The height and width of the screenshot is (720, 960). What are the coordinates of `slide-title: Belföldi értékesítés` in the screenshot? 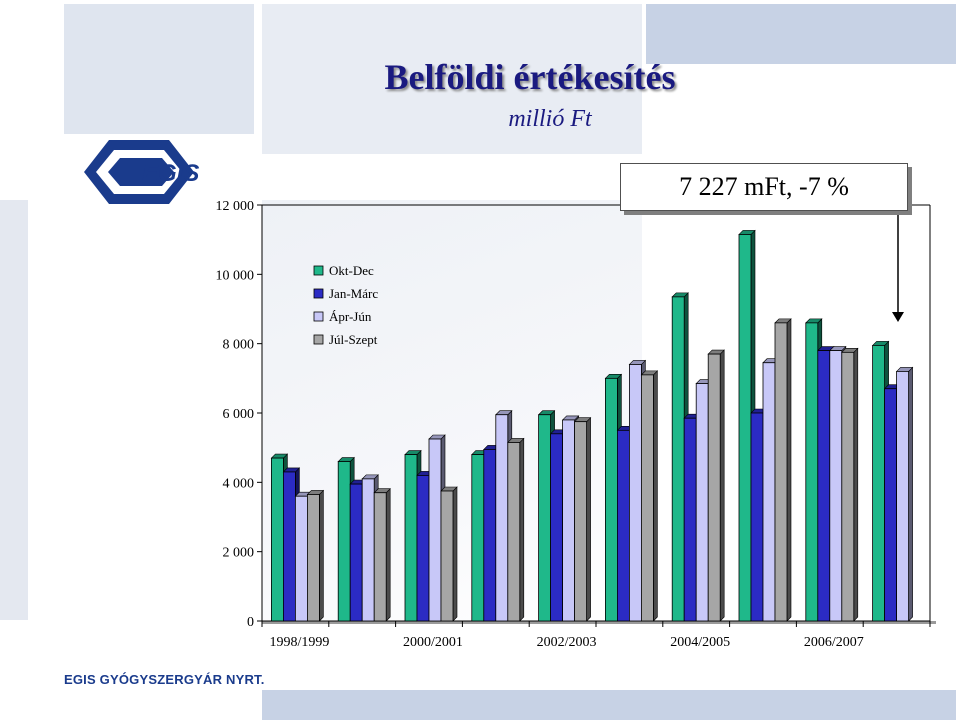 It's located at (530, 77).